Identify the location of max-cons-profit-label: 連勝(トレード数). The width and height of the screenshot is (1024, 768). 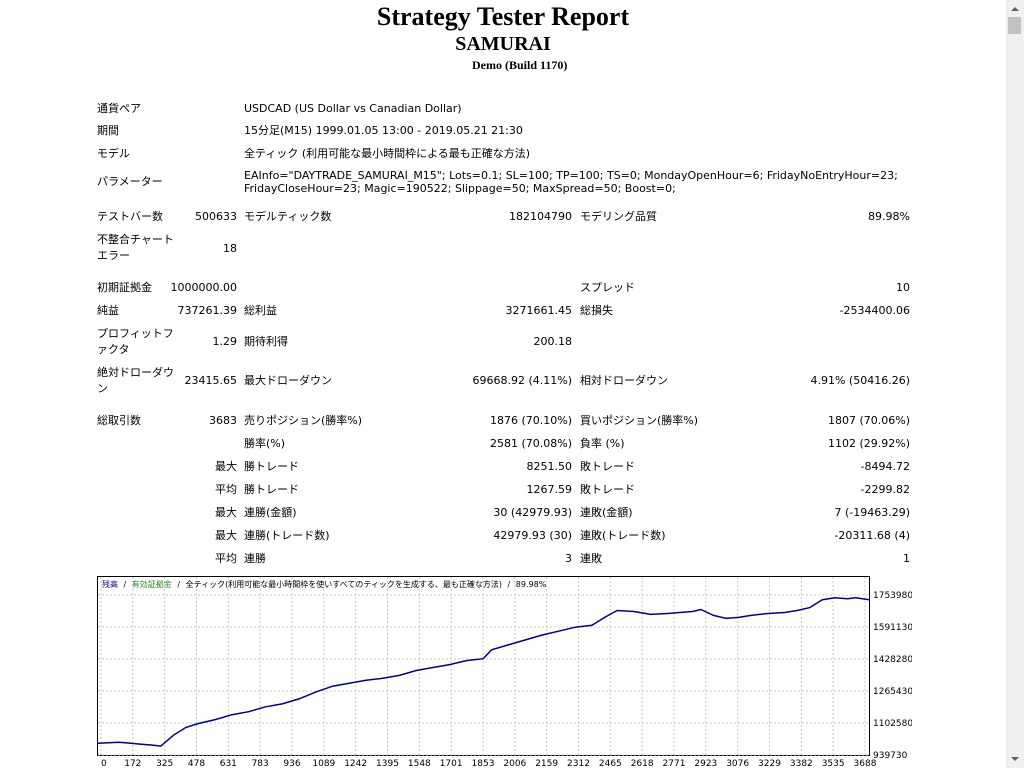
(287, 535).